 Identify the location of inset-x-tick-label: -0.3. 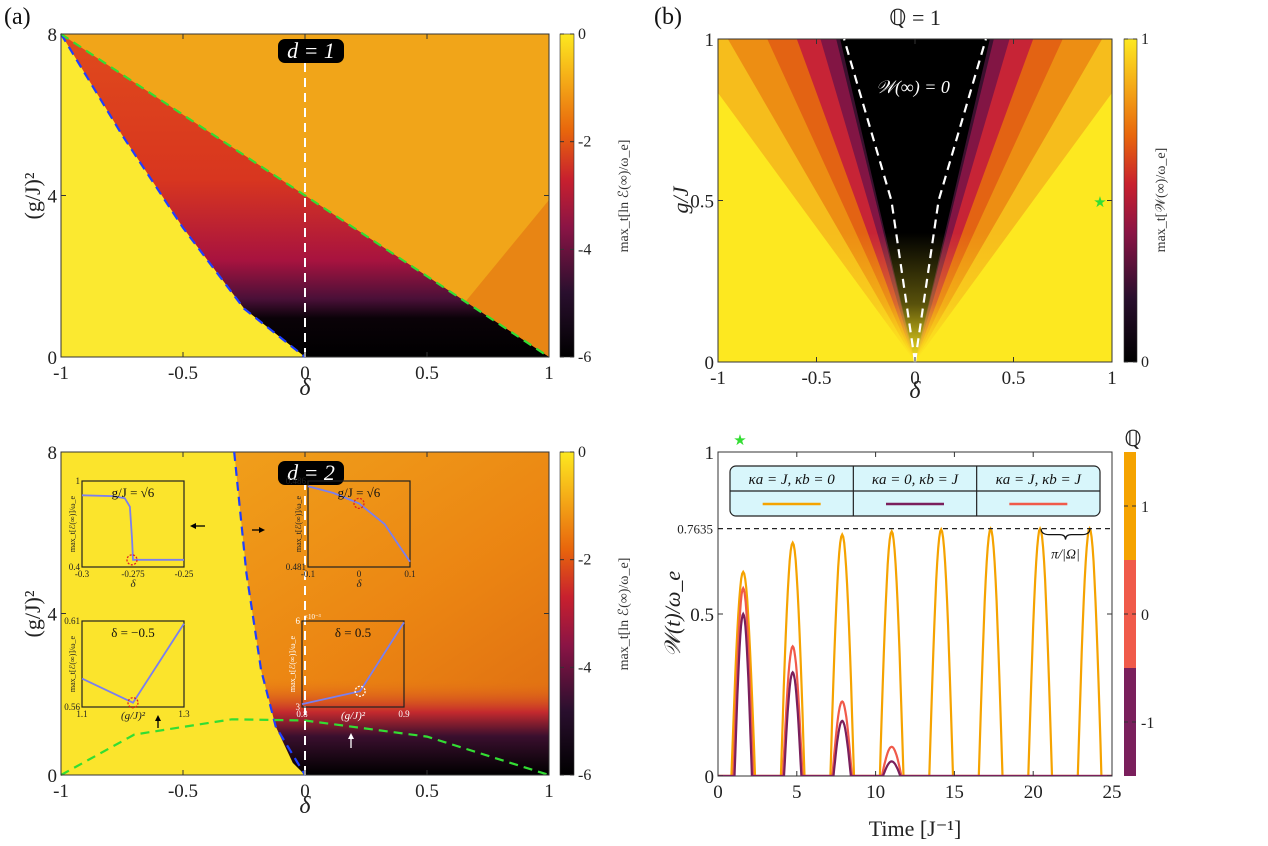
(82, 574).